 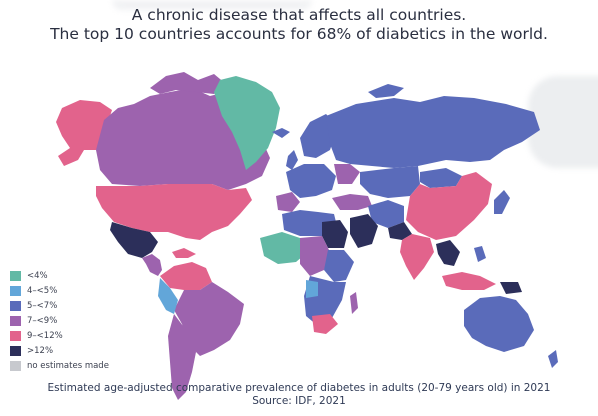 What do you see at coordinates (95, 305) in the screenshot?
I see `legend-item-5-7: 5–<7%` at bounding box center [95, 305].